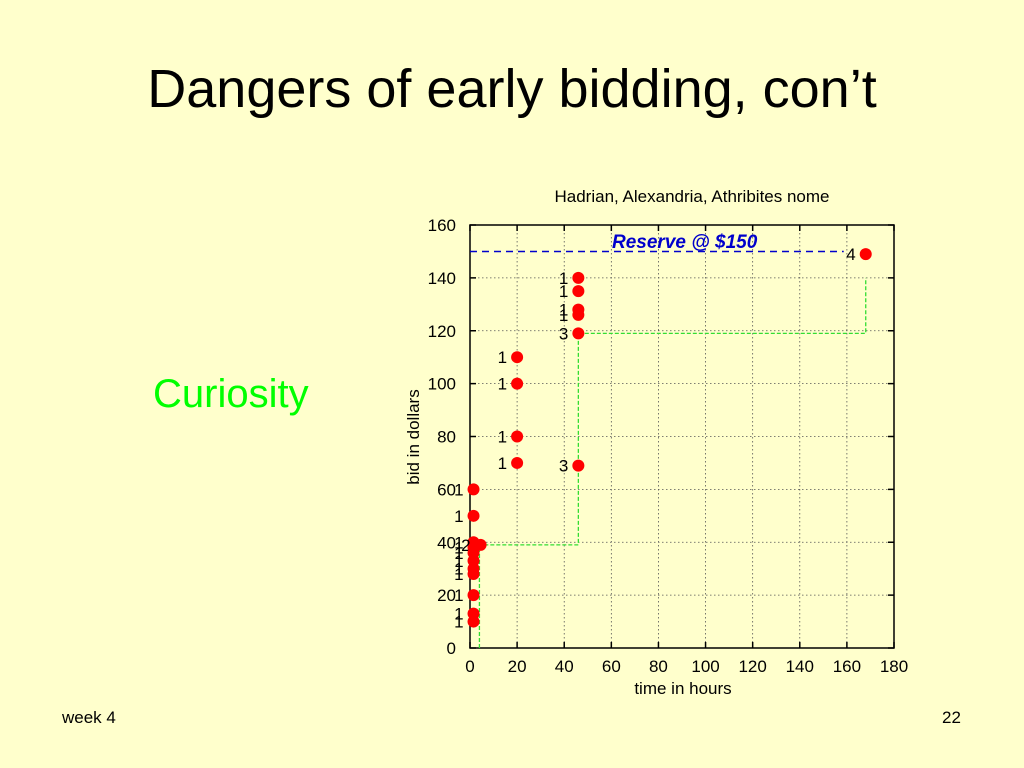 Image resolution: width=1024 pixels, height=768 pixels. What do you see at coordinates (685, 242) in the screenshot?
I see `reserve-label: Reserve @ $150` at bounding box center [685, 242].